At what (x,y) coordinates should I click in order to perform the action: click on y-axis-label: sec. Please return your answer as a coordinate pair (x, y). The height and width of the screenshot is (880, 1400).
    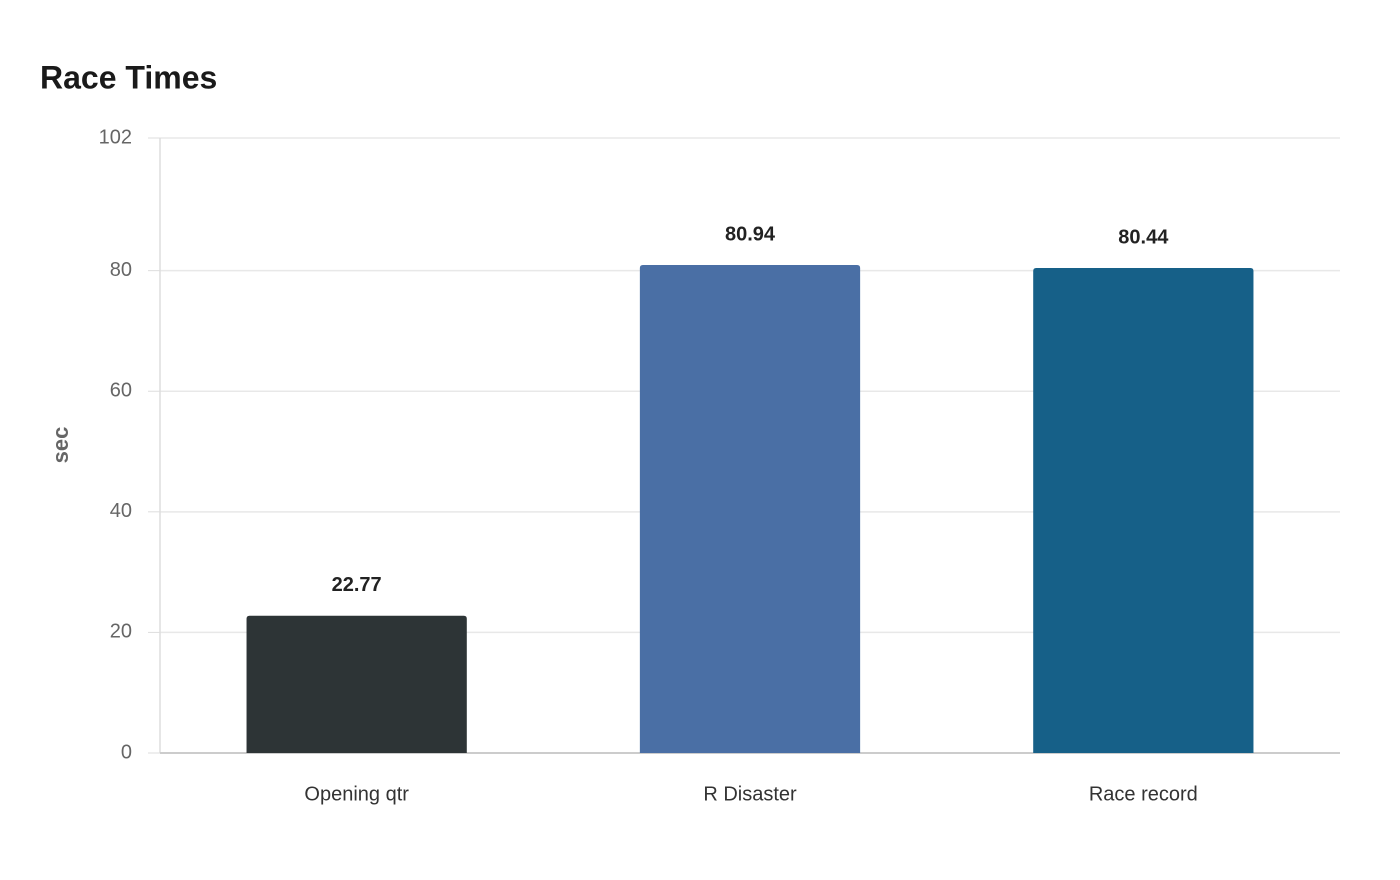
    Looking at the image, I should click on (60, 445).